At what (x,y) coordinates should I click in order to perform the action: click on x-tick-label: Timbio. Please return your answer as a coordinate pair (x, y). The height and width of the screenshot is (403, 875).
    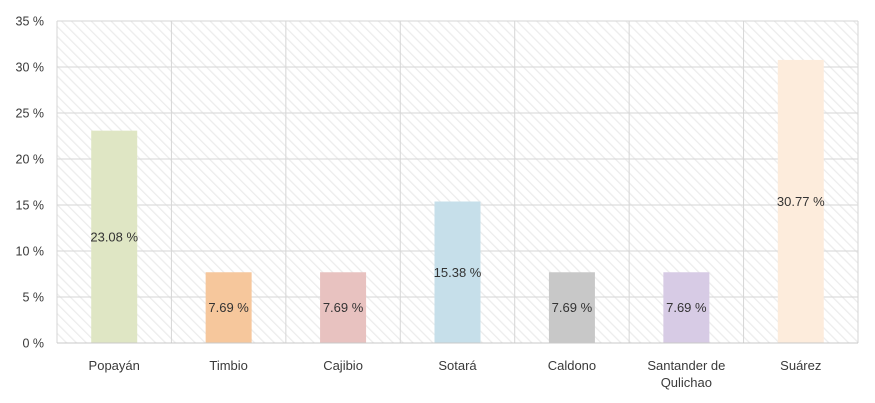
    Looking at the image, I should click on (228, 365).